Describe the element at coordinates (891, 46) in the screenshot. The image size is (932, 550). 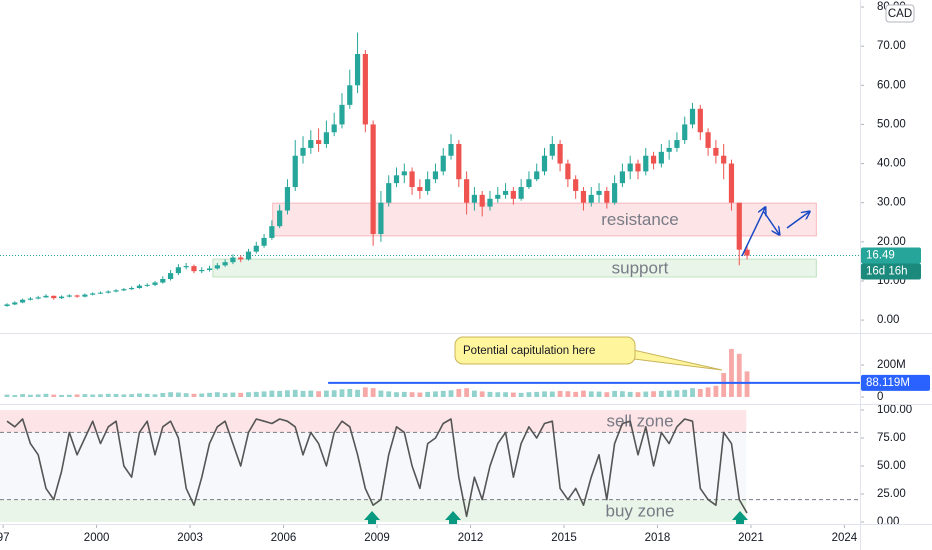
I see `y-tick-label: 70.00` at that location.